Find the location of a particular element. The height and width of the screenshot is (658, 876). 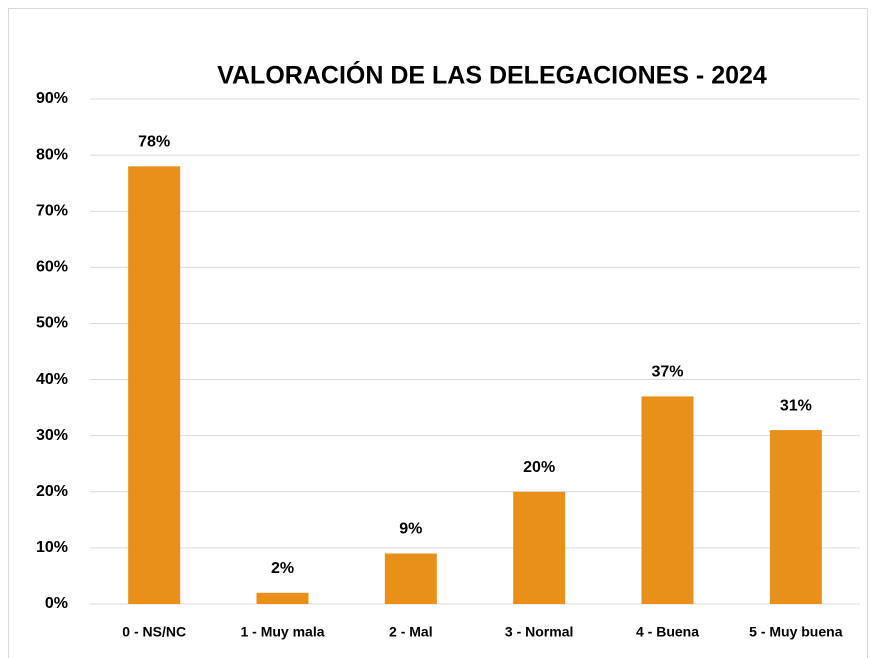

data-label: 31% is located at coordinates (796, 405).